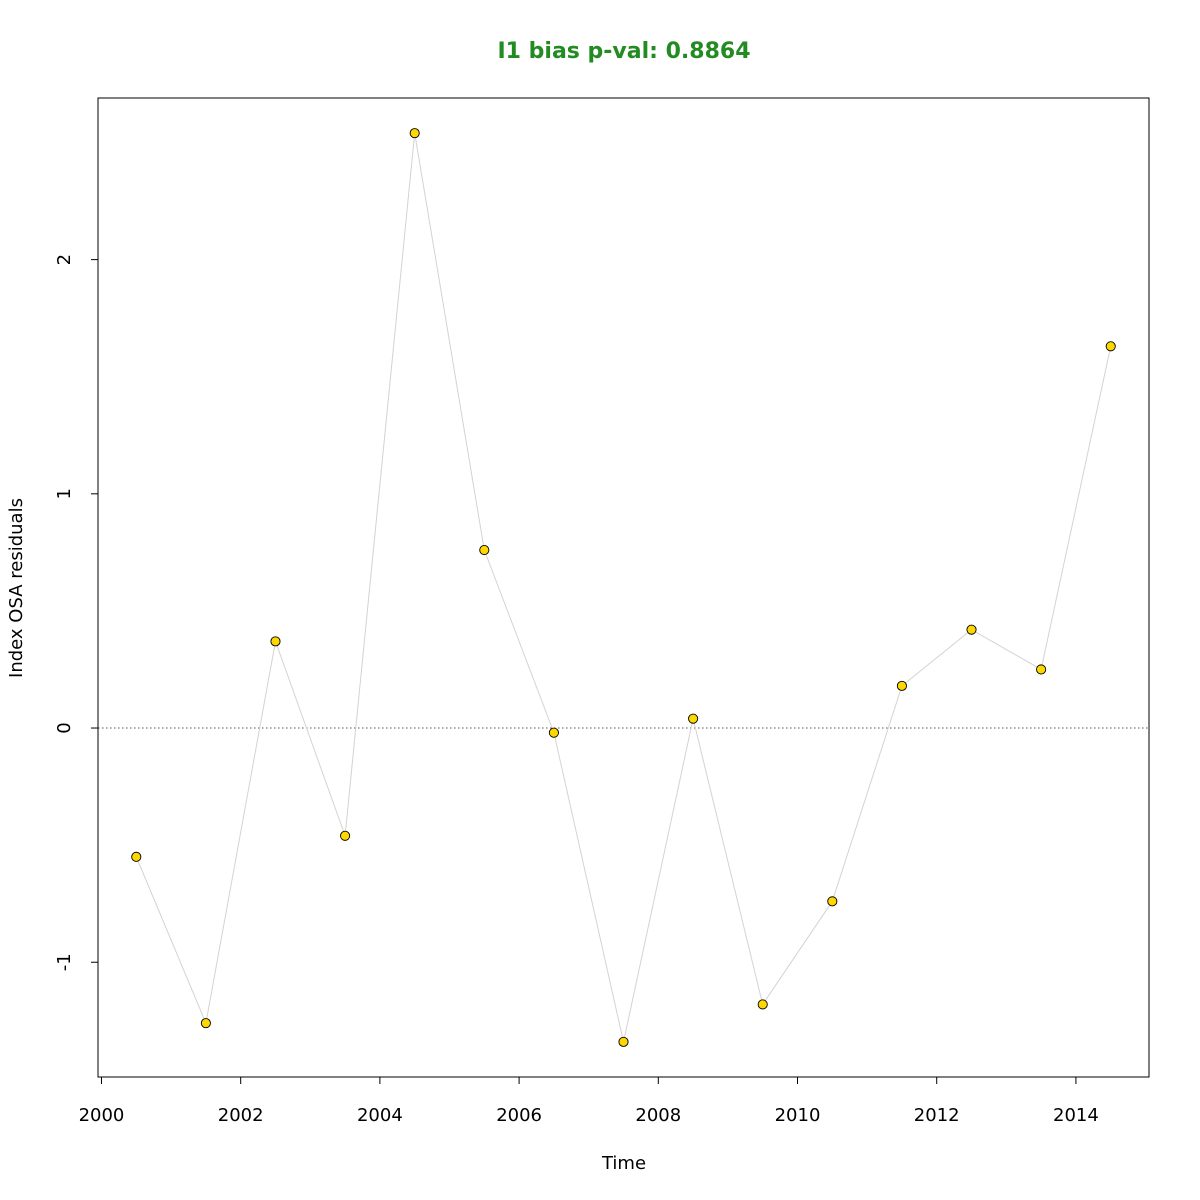  I want to click on y-tick-label: 1, so click(64, 493).